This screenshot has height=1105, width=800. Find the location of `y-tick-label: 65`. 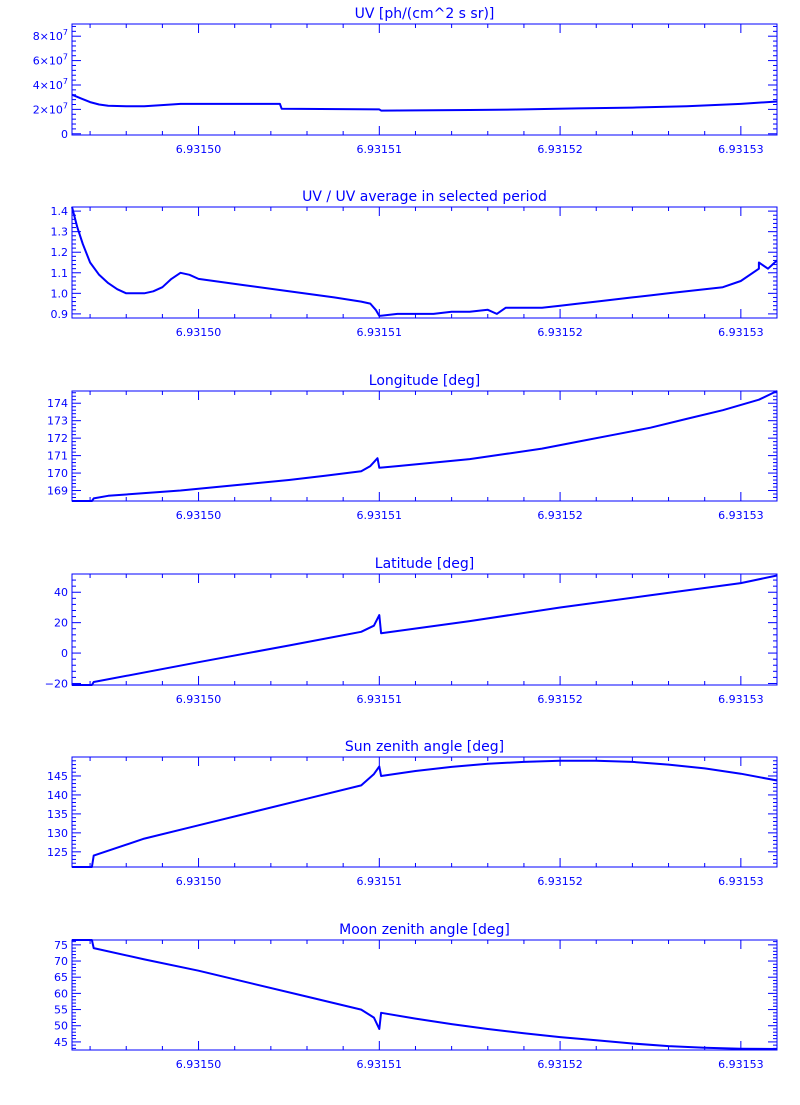

y-tick-label: 65 is located at coordinates (61, 977).